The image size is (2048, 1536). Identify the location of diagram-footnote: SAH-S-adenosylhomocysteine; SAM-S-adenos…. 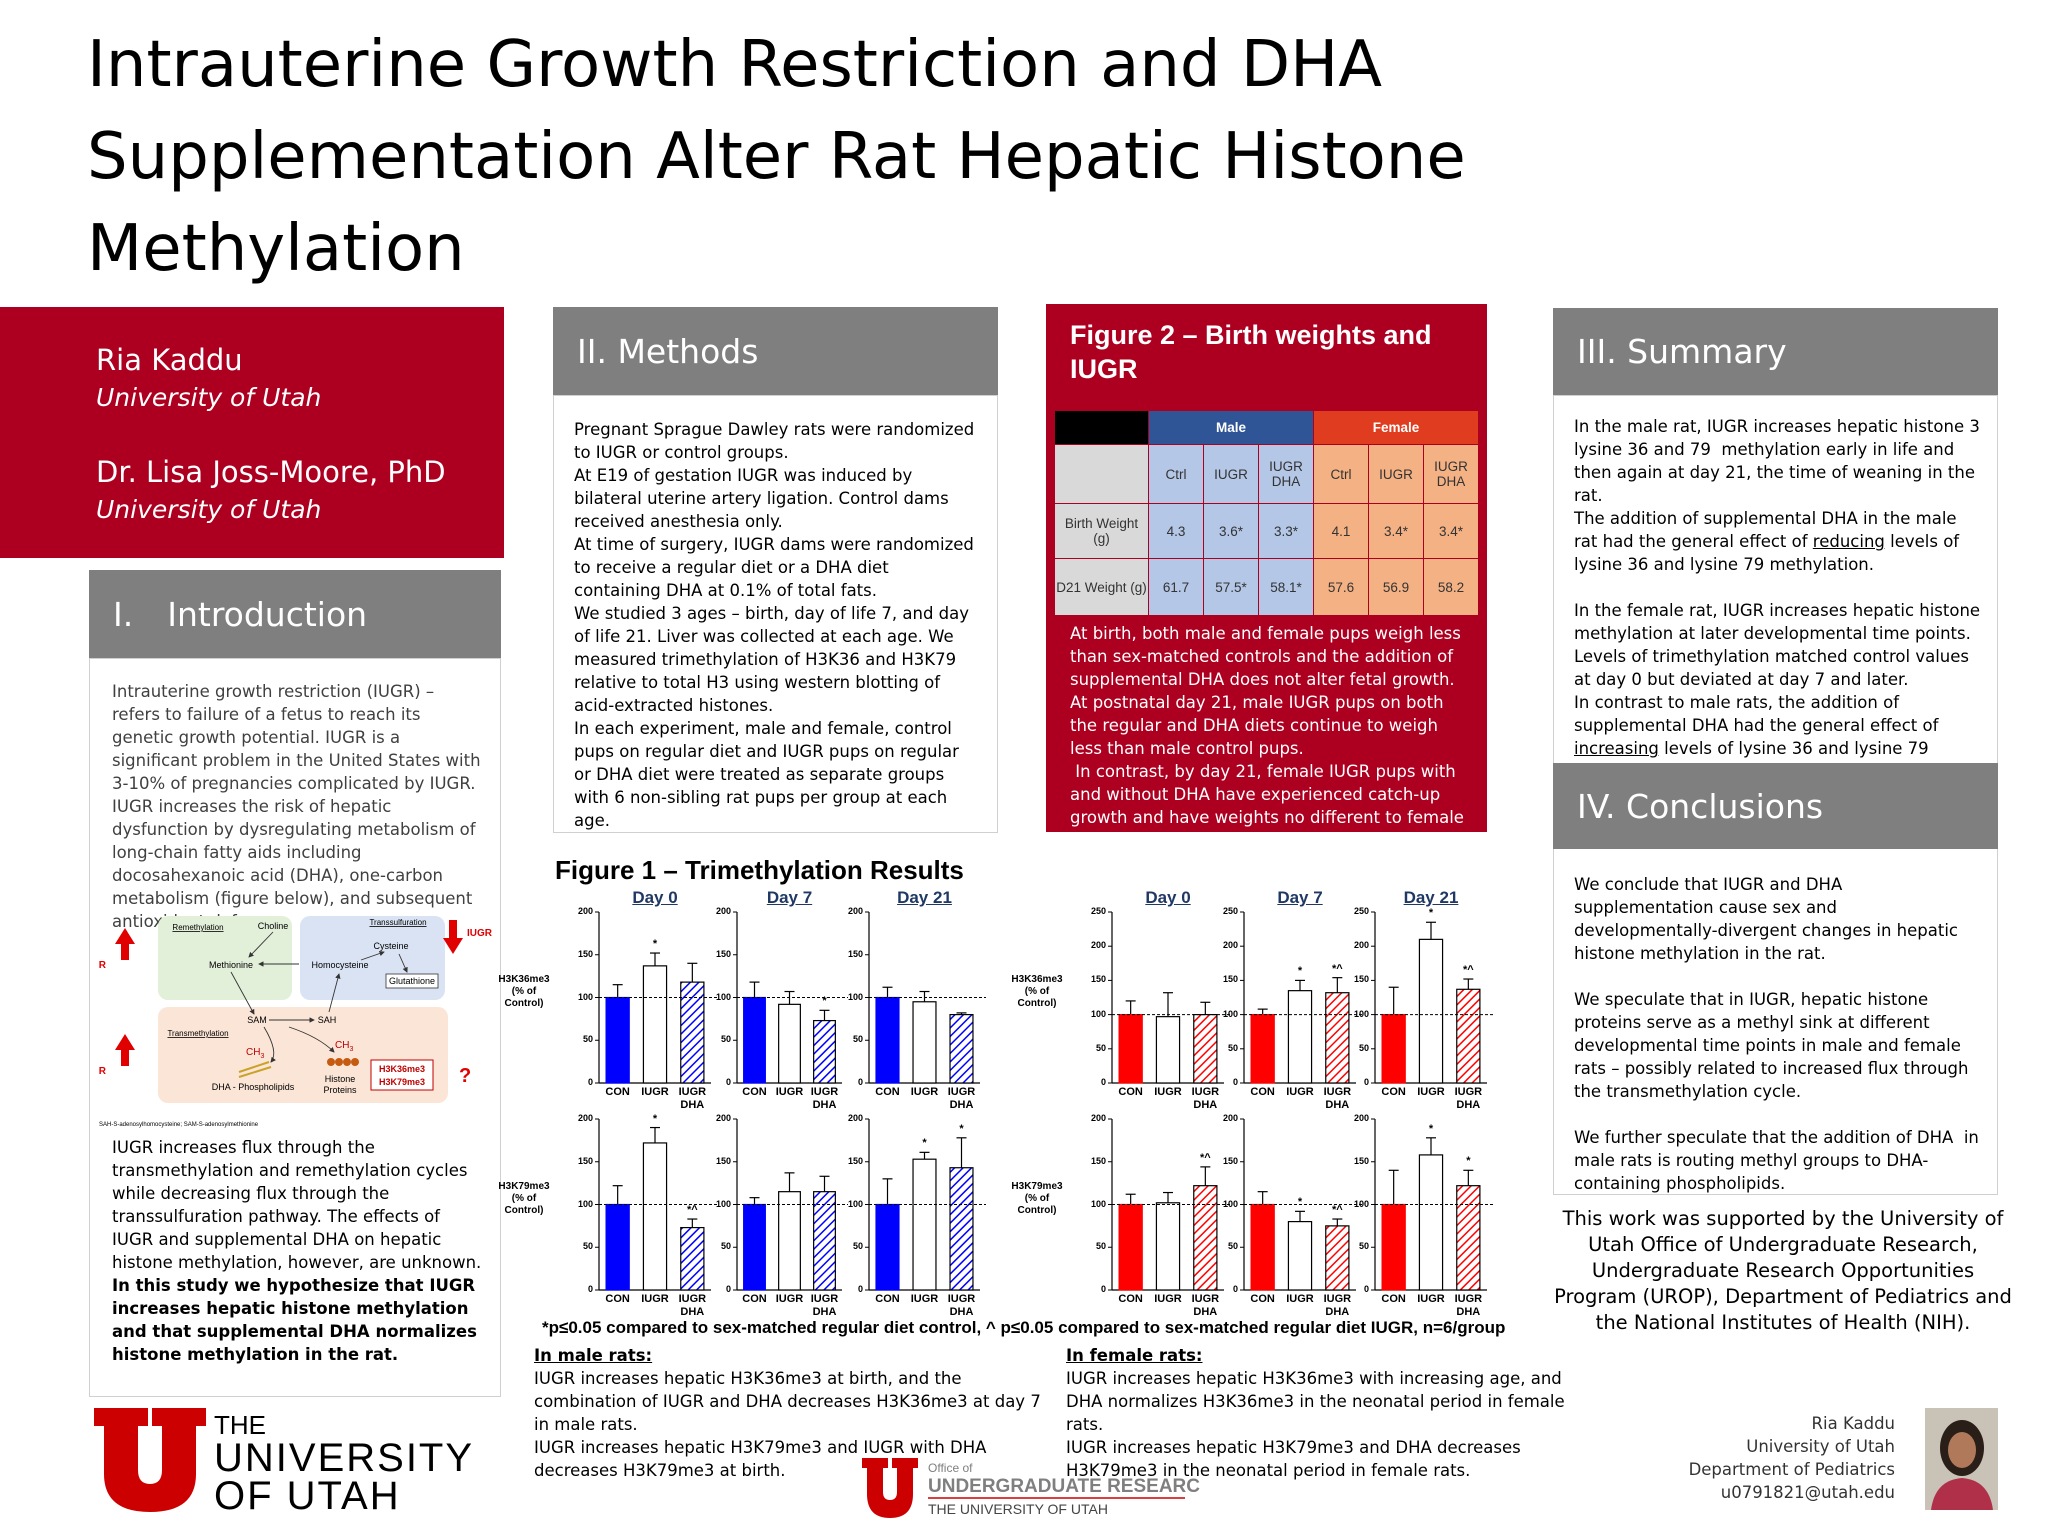
(179, 1125).